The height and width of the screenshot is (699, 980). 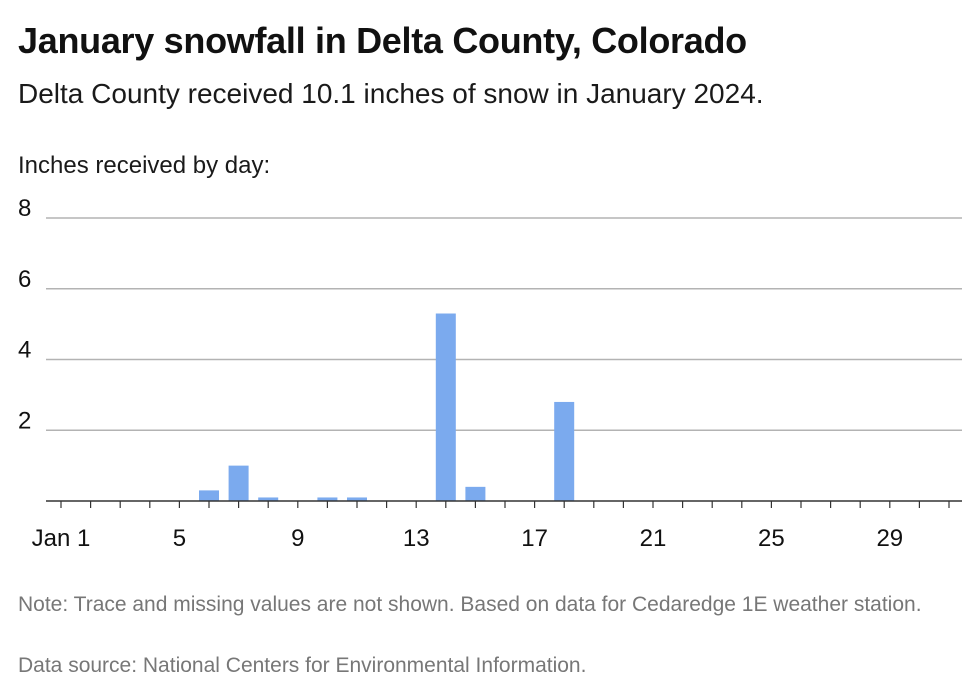 I want to click on x-tick-label: Jan 1, so click(x=61, y=538).